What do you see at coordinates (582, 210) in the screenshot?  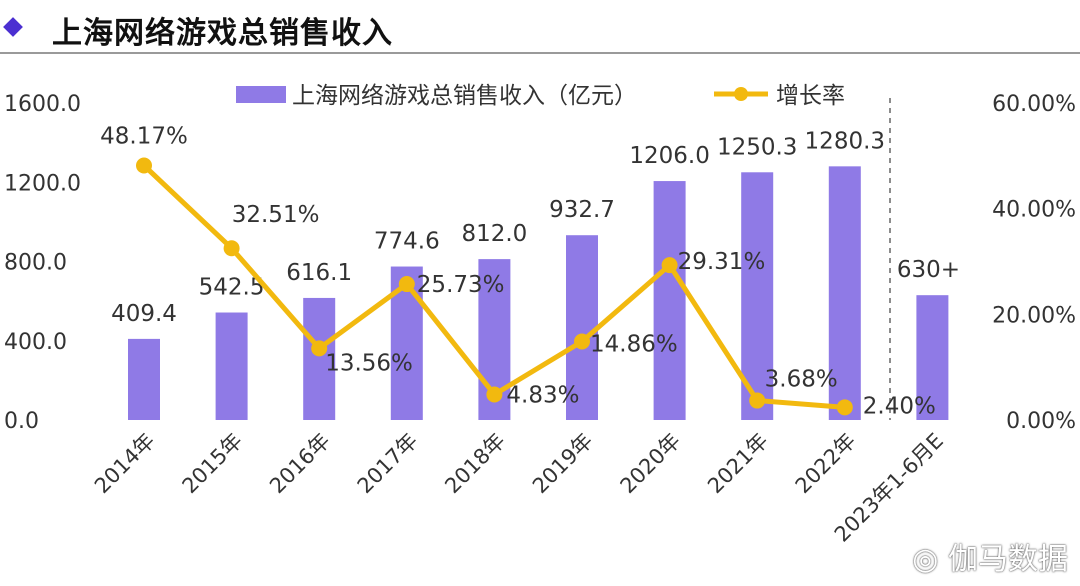 I see `bar-label: 932.7` at bounding box center [582, 210].